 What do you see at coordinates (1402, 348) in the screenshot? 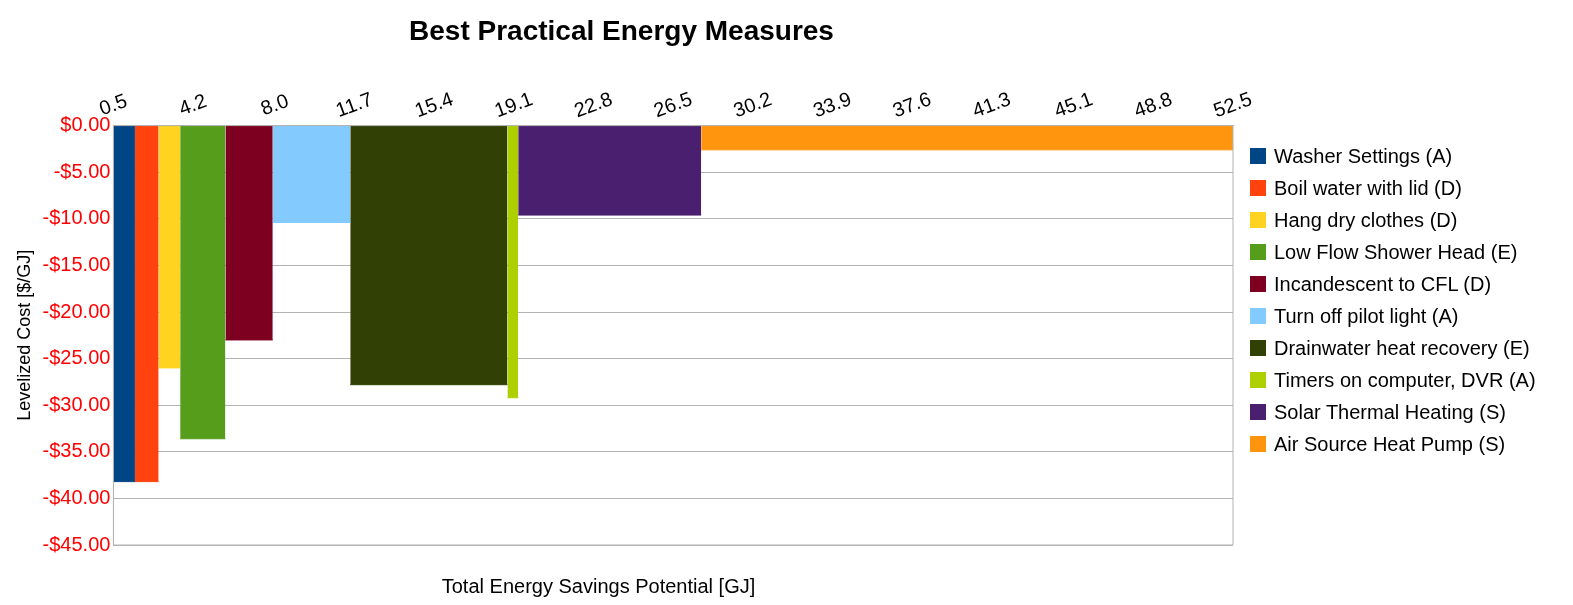
I see `legend-label: Drainwater heat recovery (E)` at bounding box center [1402, 348].